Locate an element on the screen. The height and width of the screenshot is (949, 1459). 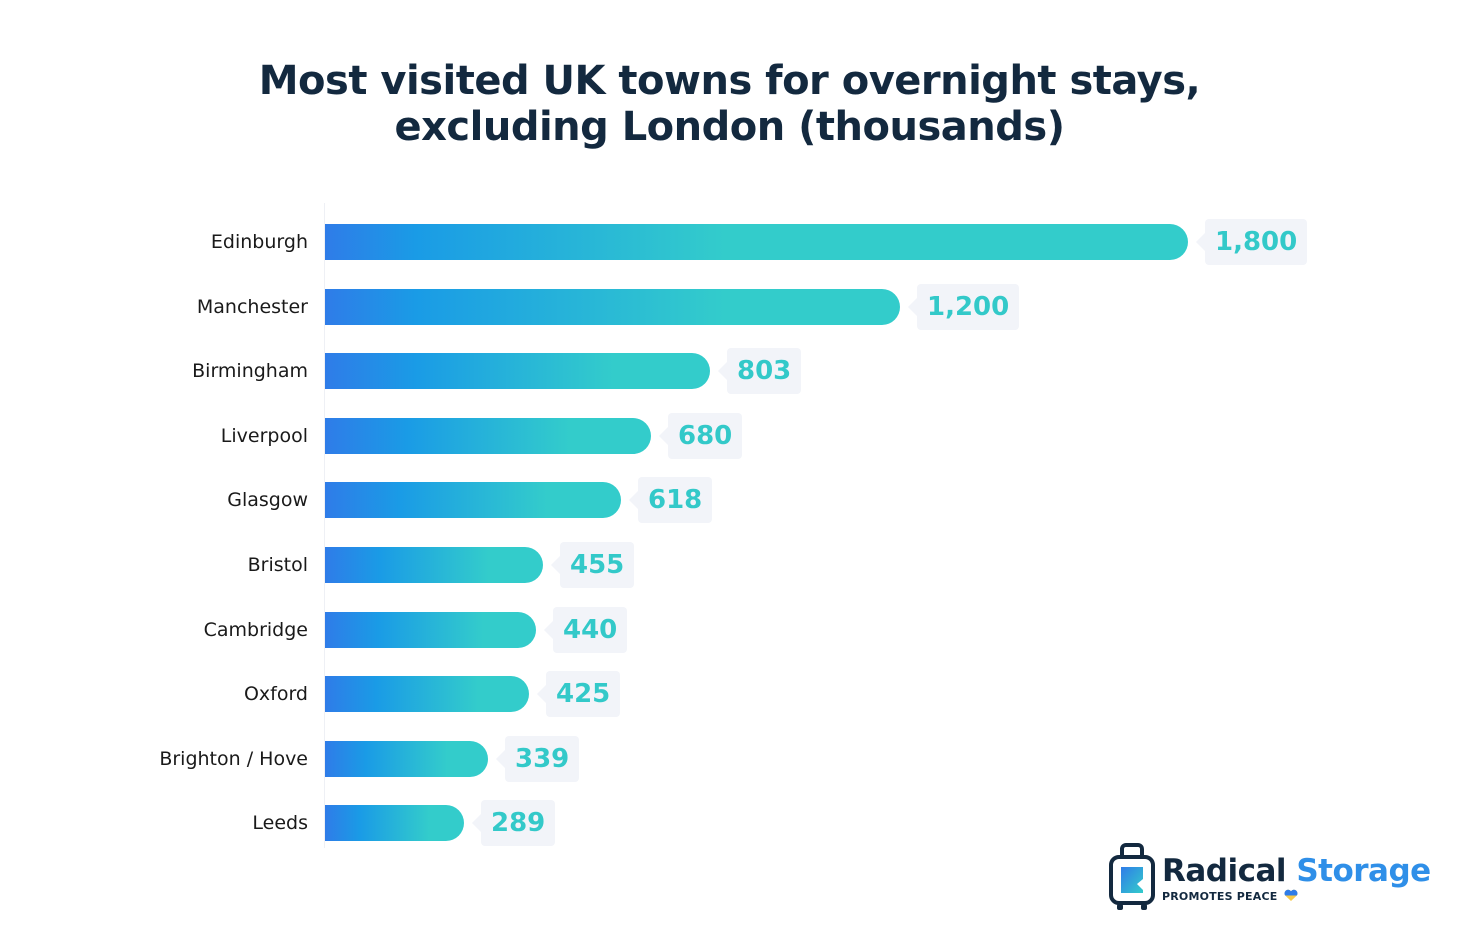
radical-storage-logo: Radical Storage PROMOTES PEACE is located at coordinates (1269, 878).